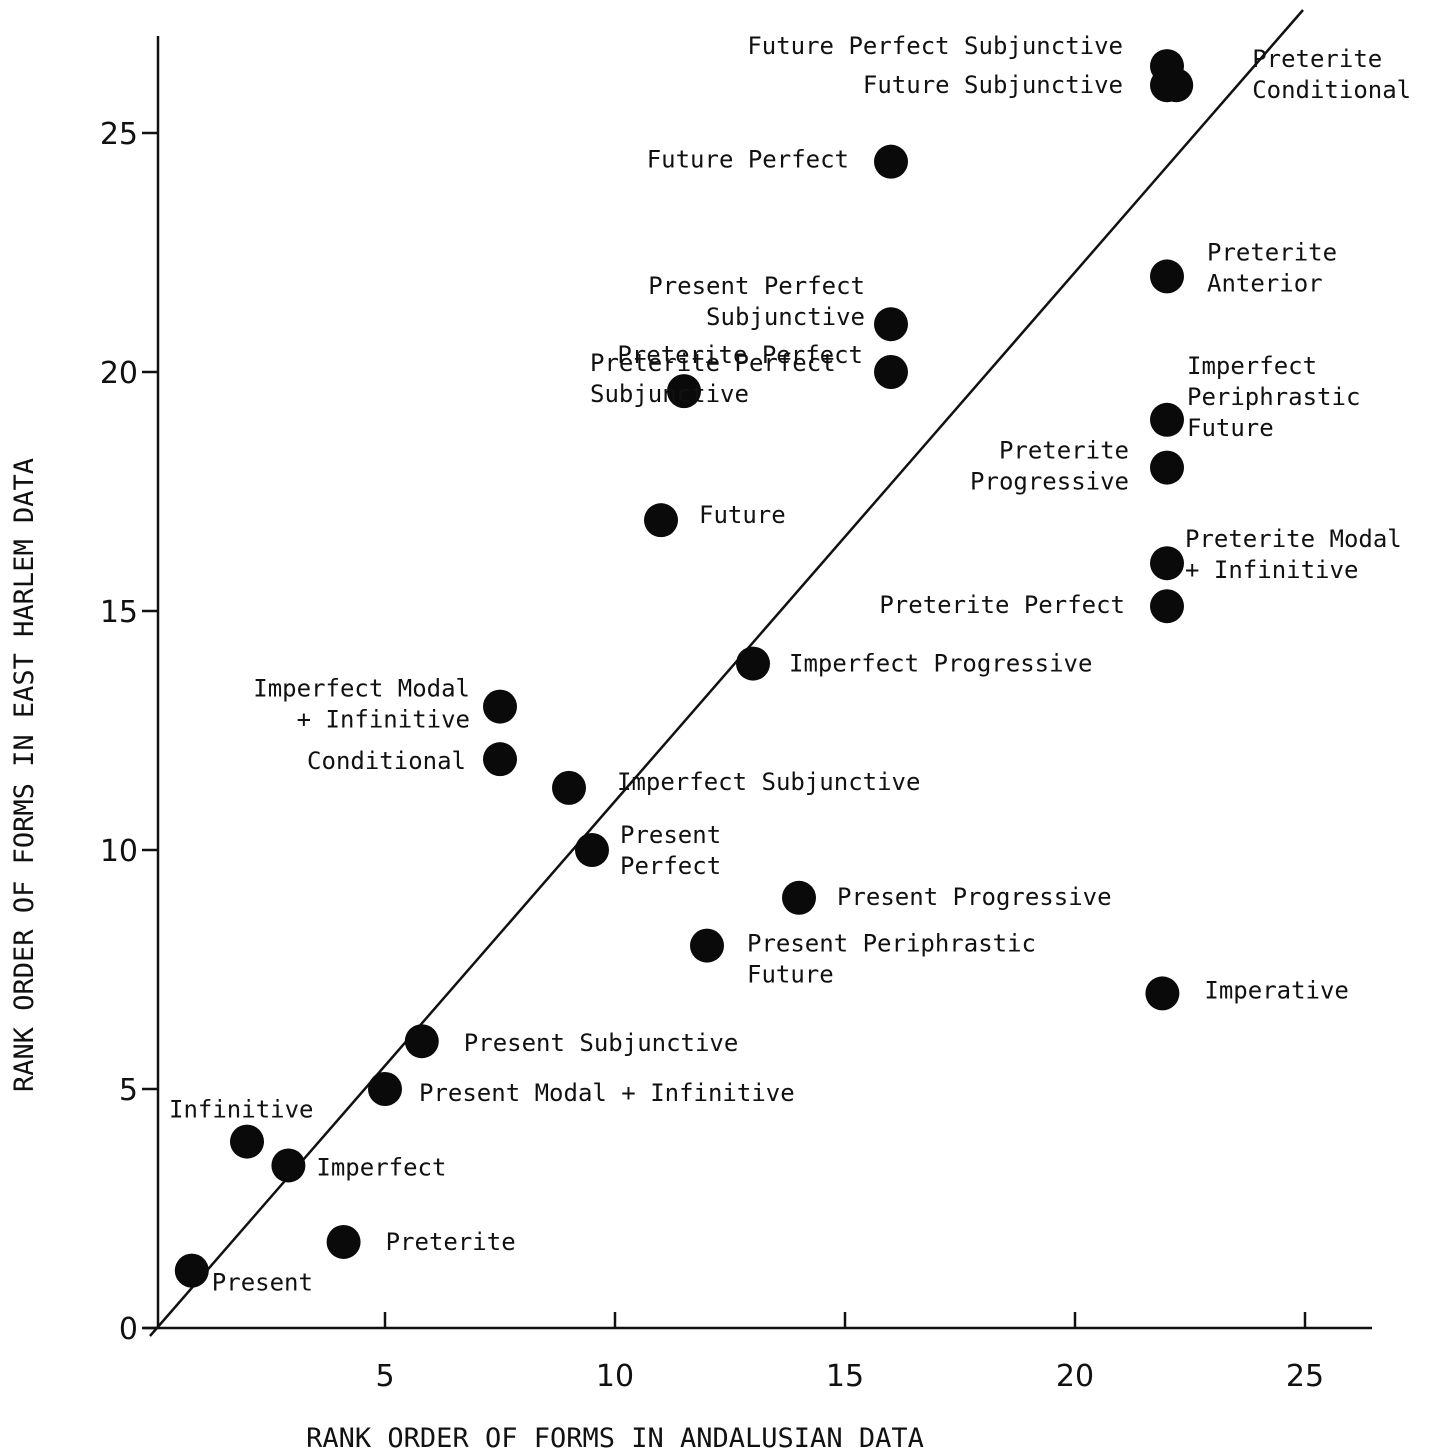  I want to click on point-label-line: Imperfect Subjunctive, so click(768, 782).